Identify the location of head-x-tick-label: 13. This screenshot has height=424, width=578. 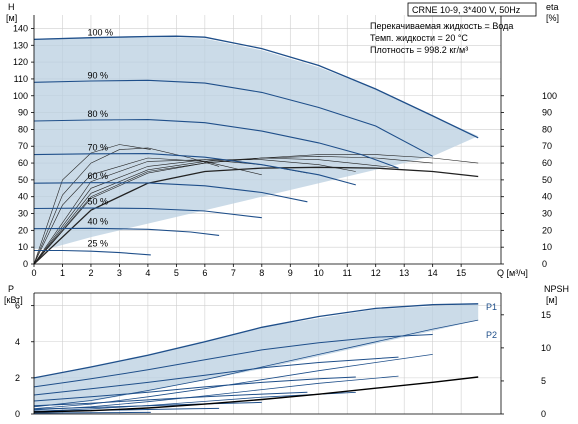
(404, 273).